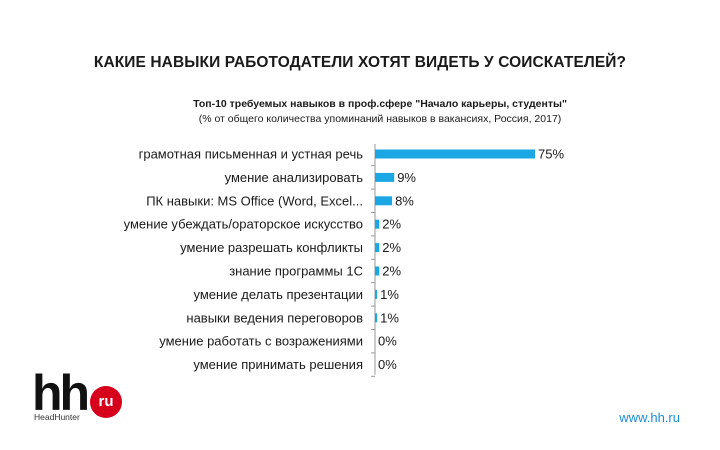 The height and width of the screenshot is (450, 720). I want to click on category-label: умение работать с возражениями, so click(261, 341).